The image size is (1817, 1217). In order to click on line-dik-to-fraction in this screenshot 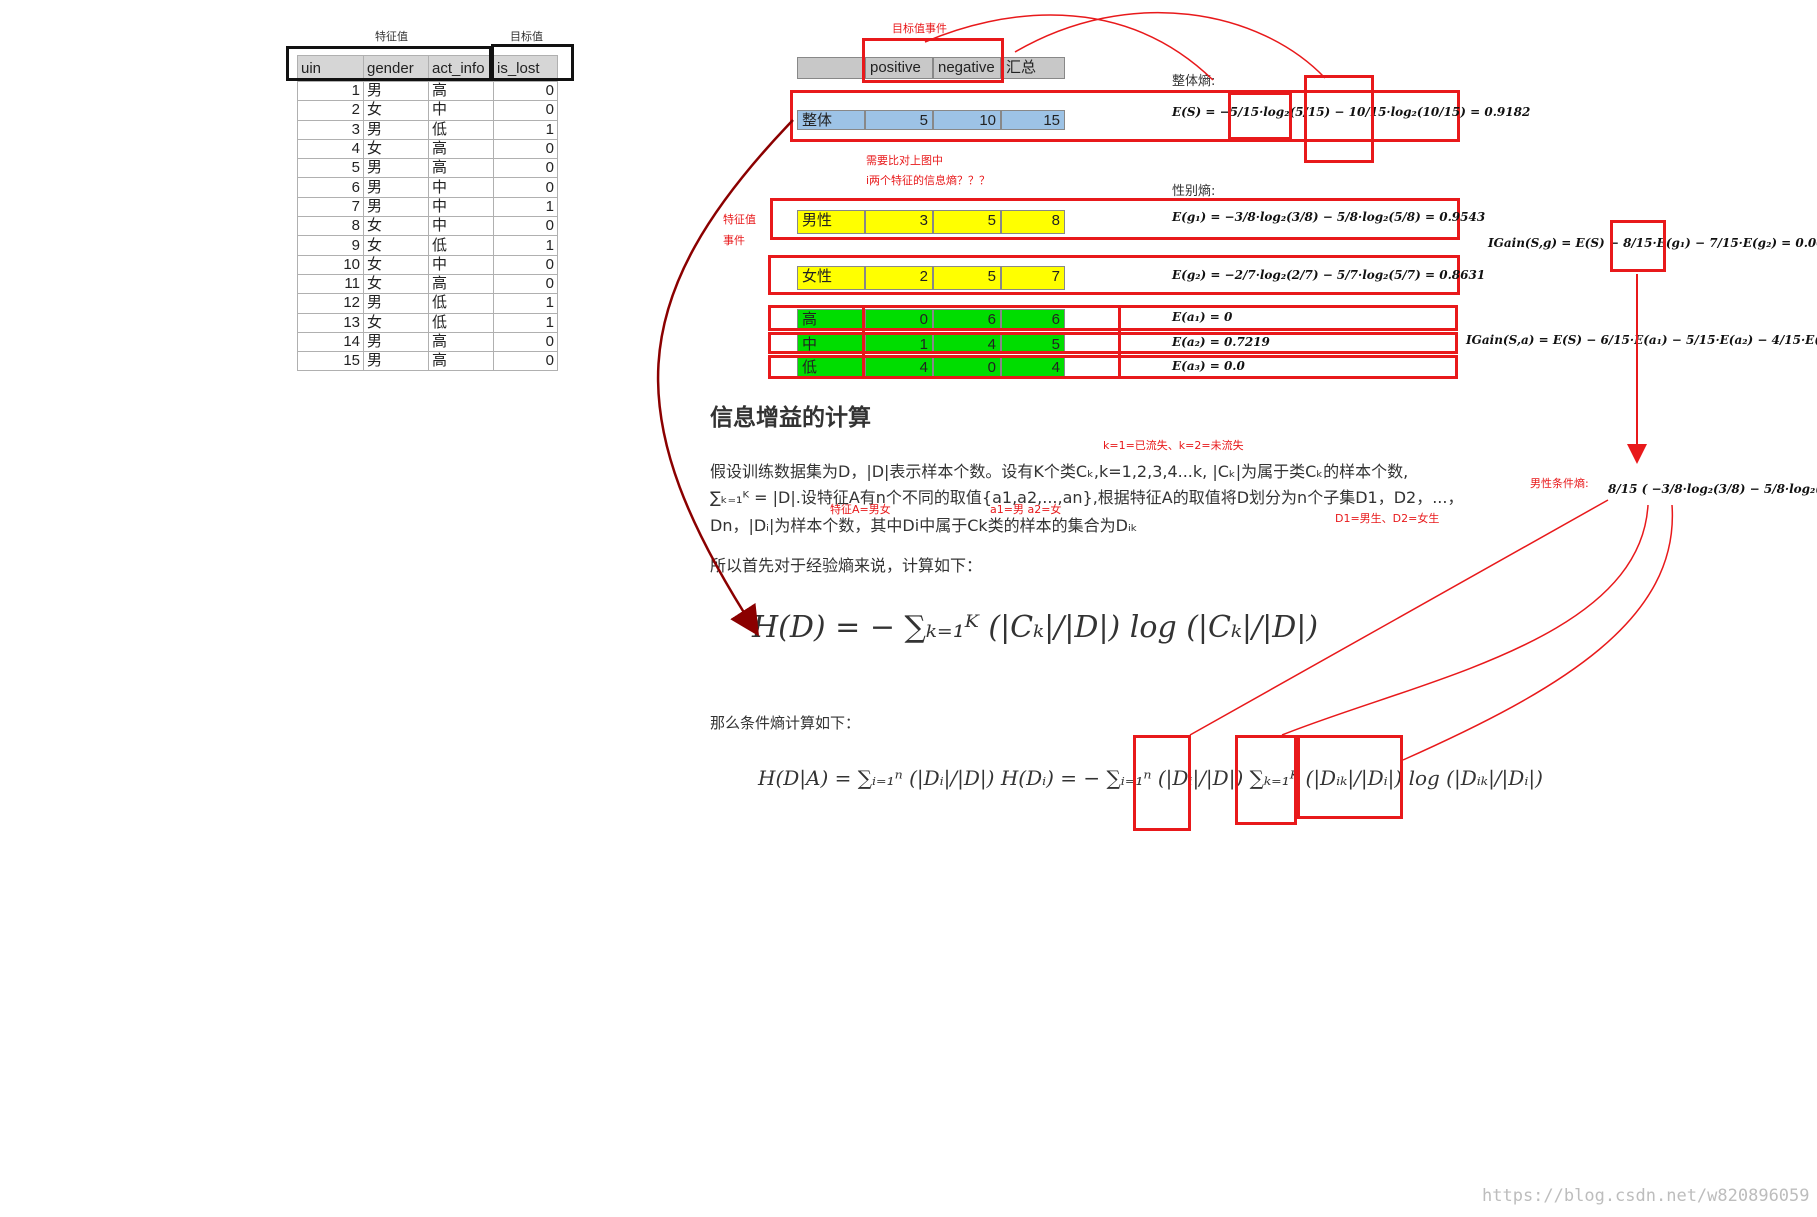, I will do `click(1465, 620)`.